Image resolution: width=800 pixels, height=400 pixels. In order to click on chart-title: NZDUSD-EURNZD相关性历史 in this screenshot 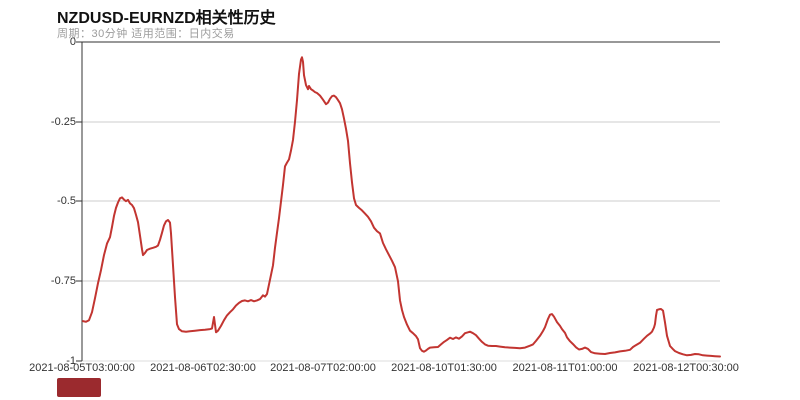, I will do `click(166, 18)`.